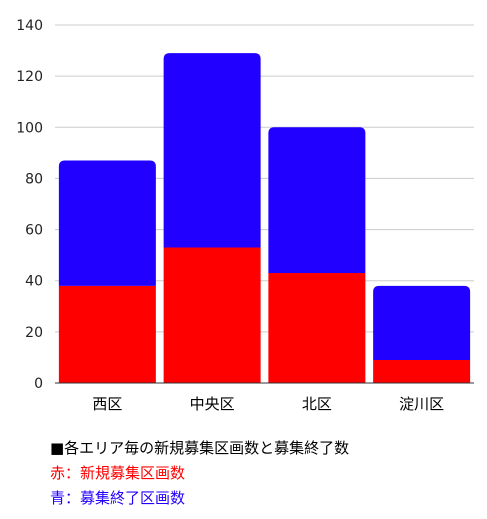 The height and width of the screenshot is (519, 487). What do you see at coordinates (29, 26) in the screenshot?
I see `y-tick-label: 140` at bounding box center [29, 26].